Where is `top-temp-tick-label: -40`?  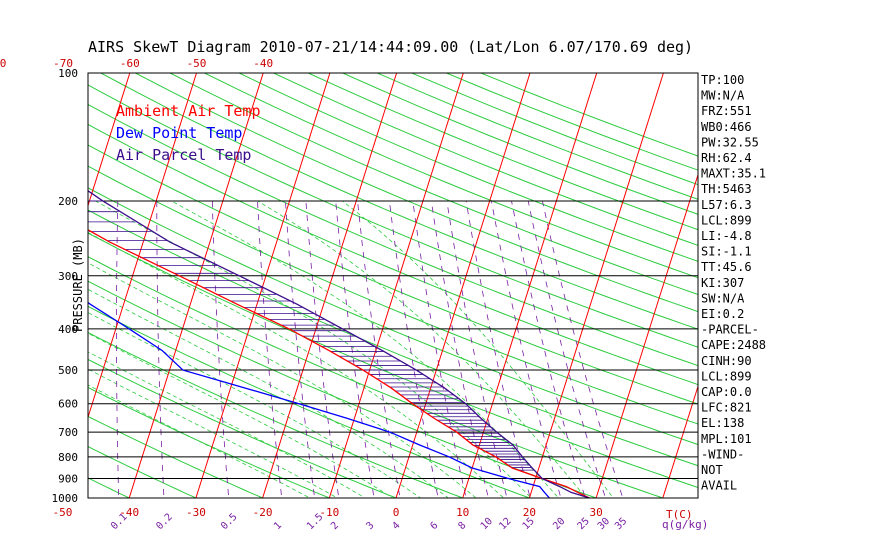
top-temp-tick-label: -40 is located at coordinates (263, 63).